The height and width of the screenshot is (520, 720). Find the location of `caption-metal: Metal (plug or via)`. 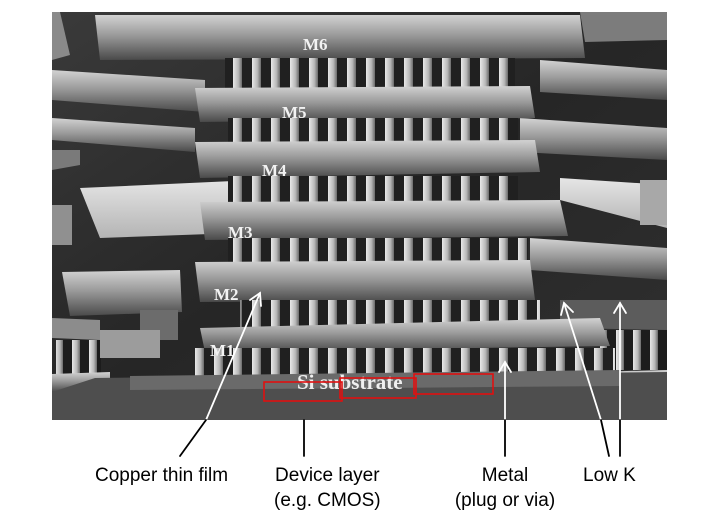

caption-metal: Metal (plug or via) is located at coordinates (505, 488).